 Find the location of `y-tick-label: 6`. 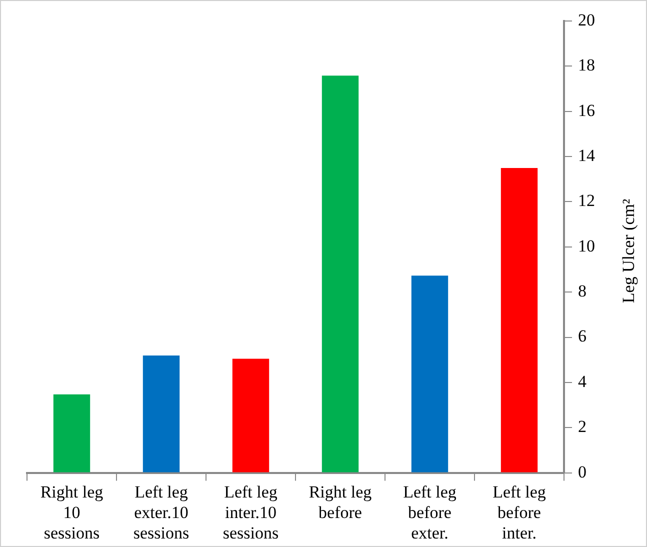

y-tick-label: 6 is located at coordinates (582, 336).